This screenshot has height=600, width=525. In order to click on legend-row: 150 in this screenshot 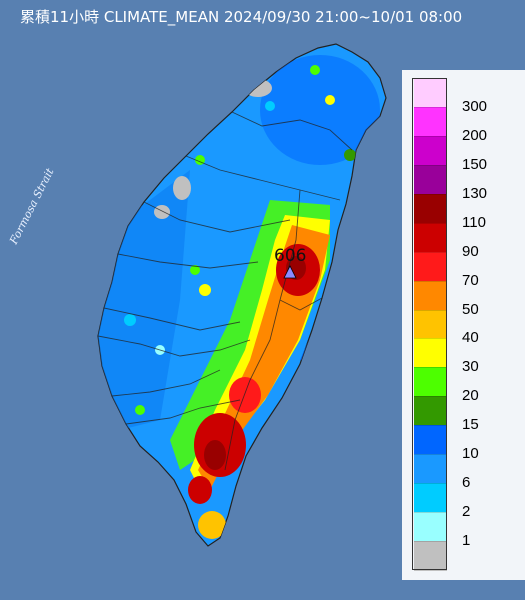, I will do `click(465, 154)`.